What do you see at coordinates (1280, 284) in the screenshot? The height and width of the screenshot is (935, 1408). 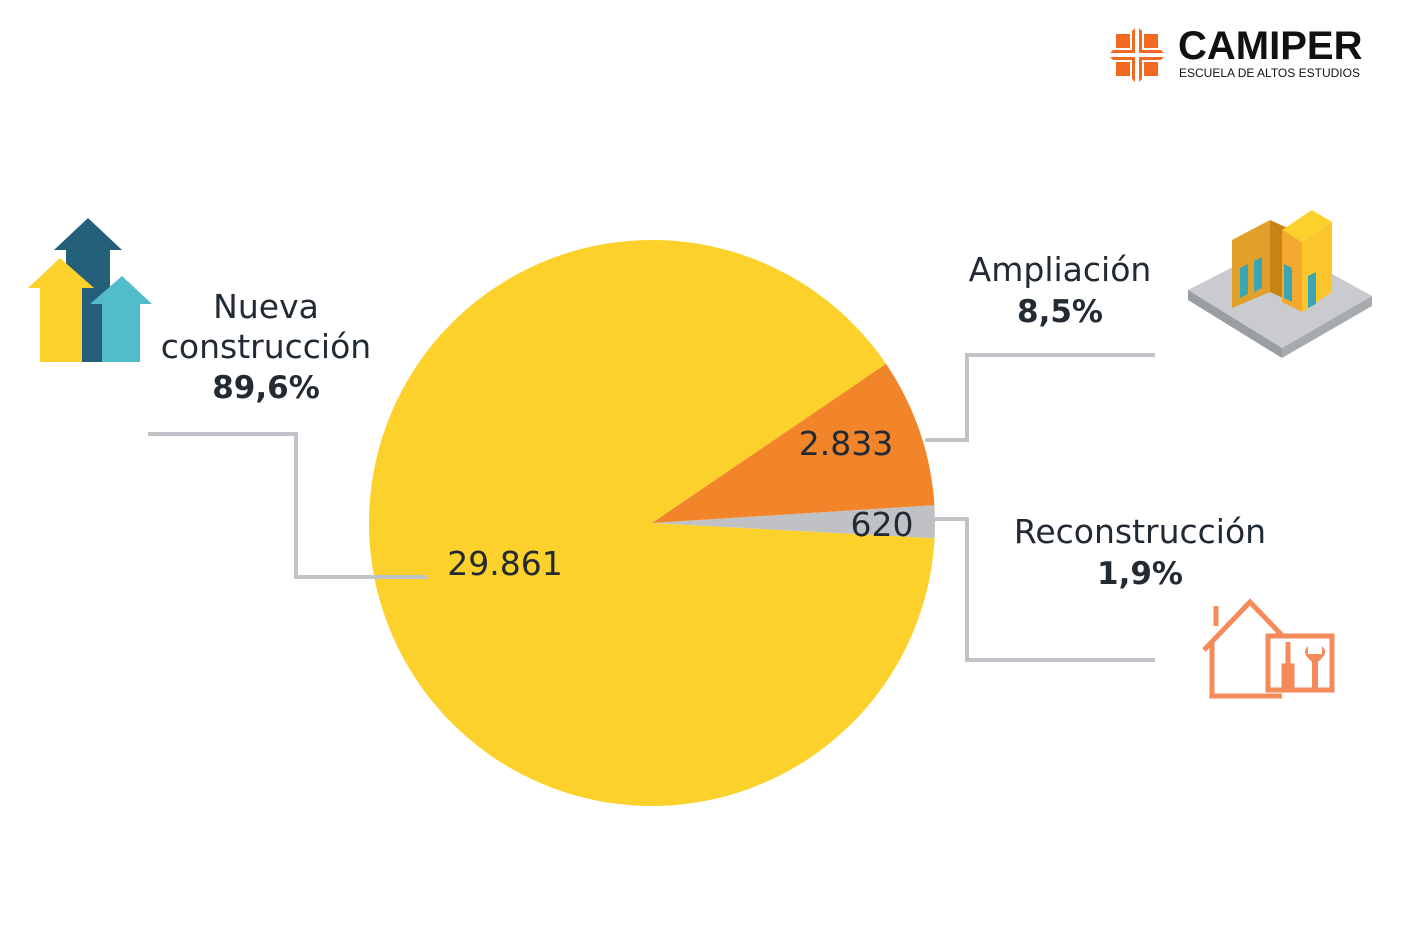 I see `building-extension-icon` at bounding box center [1280, 284].